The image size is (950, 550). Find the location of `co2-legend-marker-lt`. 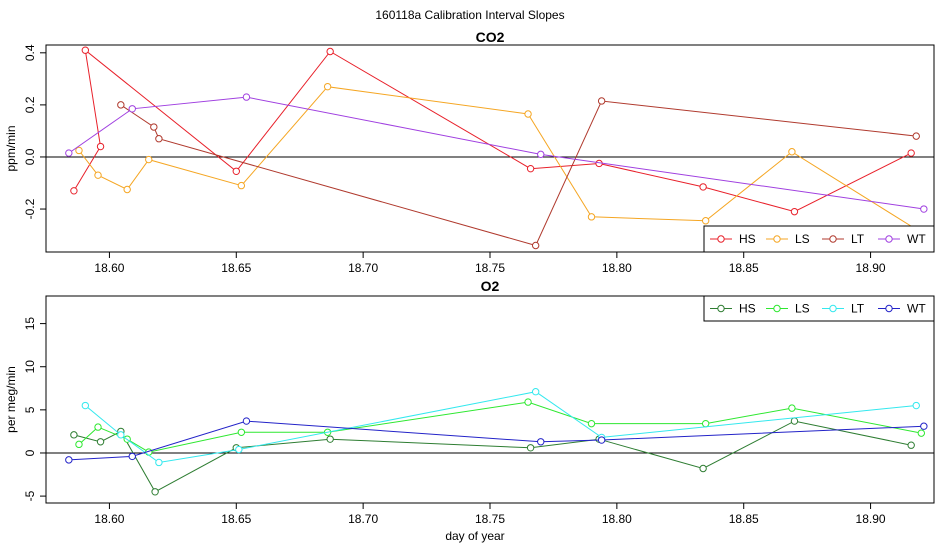

co2-legend-marker-lt is located at coordinates (833, 239).